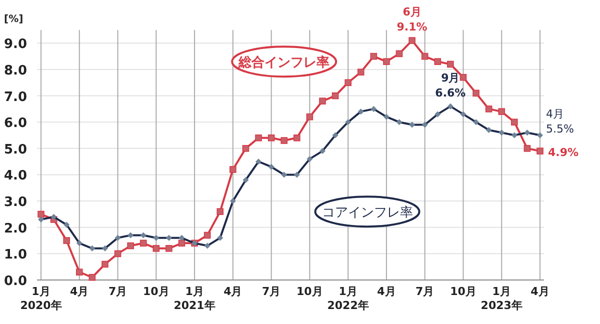 The image size is (600, 324). Describe the element at coordinates (15, 202) in the screenshot. I see `y-tick-label: 3.0` at that location.